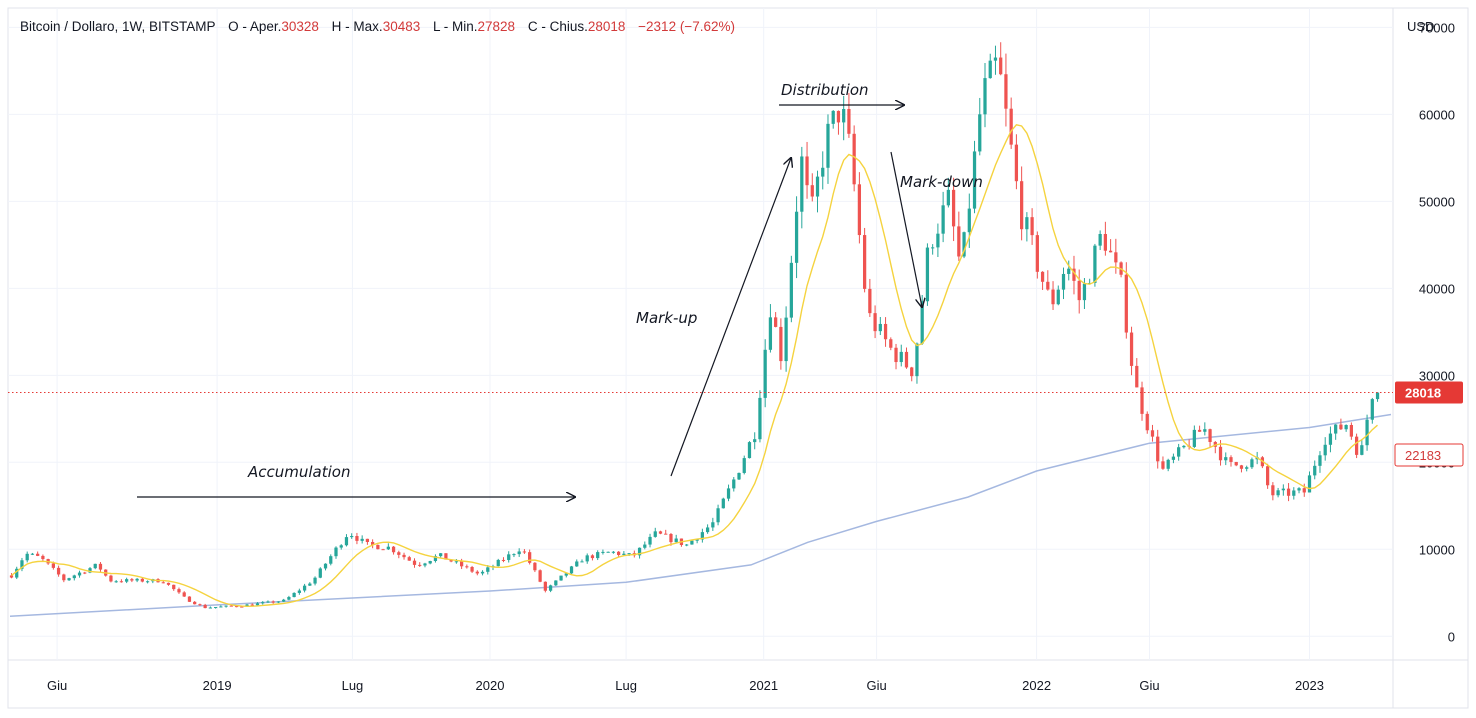  Describe the element at coordinates (626, 685) in the screenshot. I see `x-tick-label: Lug` at that location.